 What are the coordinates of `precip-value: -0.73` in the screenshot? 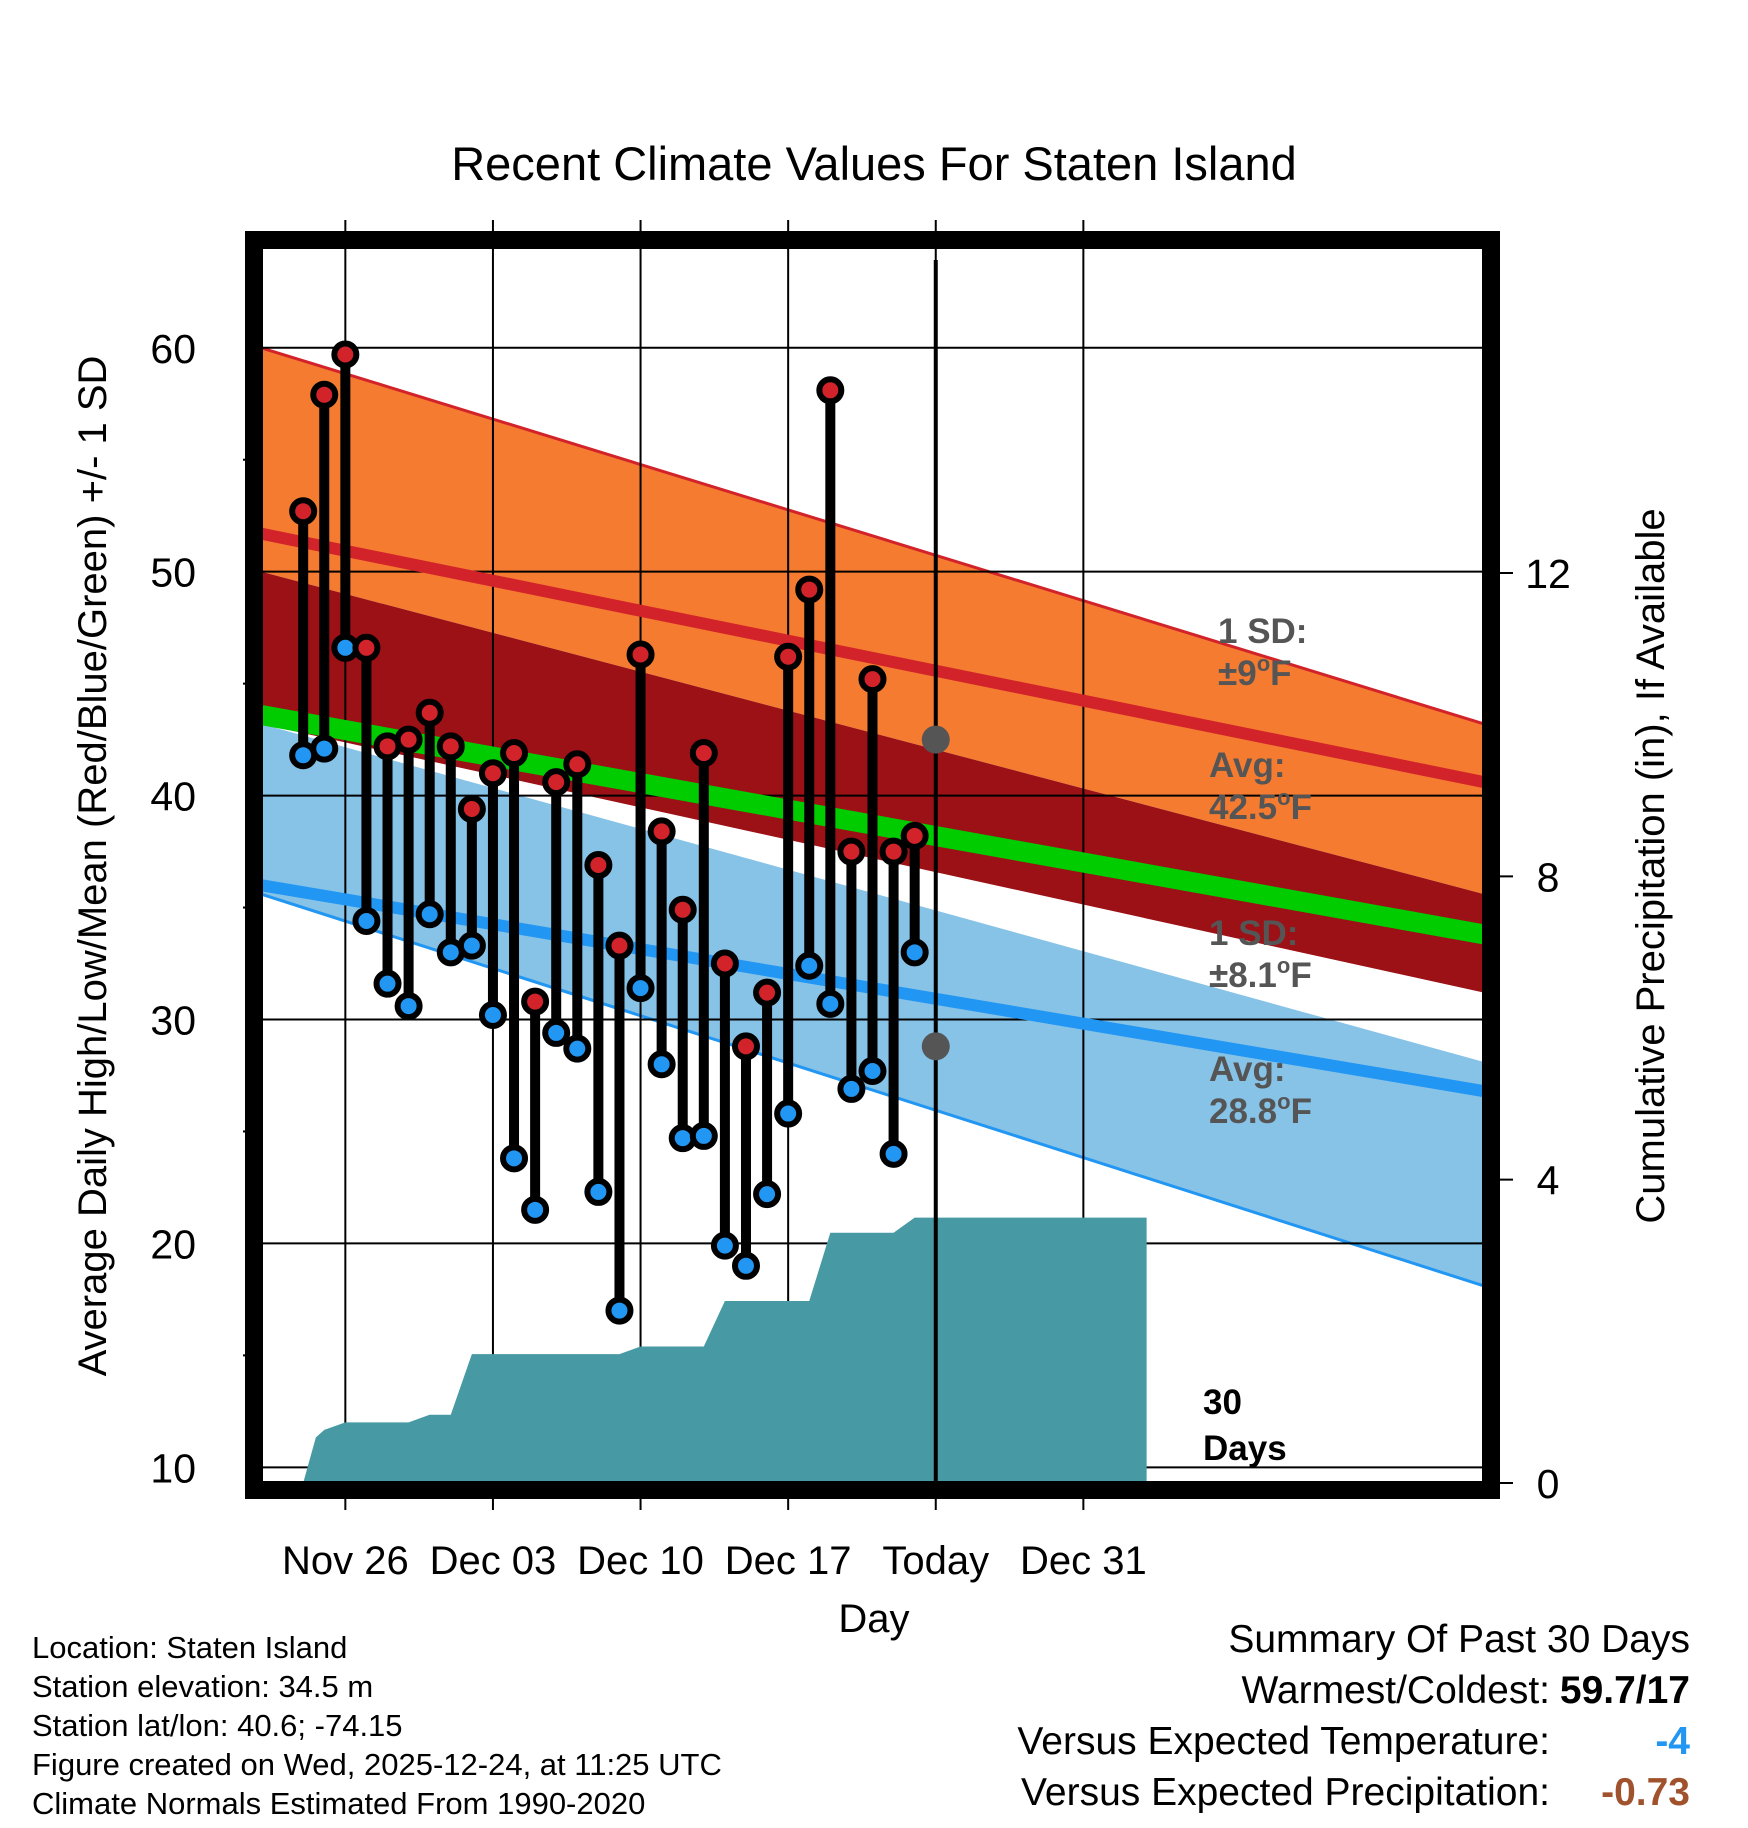 It's located at (1645, 1792).